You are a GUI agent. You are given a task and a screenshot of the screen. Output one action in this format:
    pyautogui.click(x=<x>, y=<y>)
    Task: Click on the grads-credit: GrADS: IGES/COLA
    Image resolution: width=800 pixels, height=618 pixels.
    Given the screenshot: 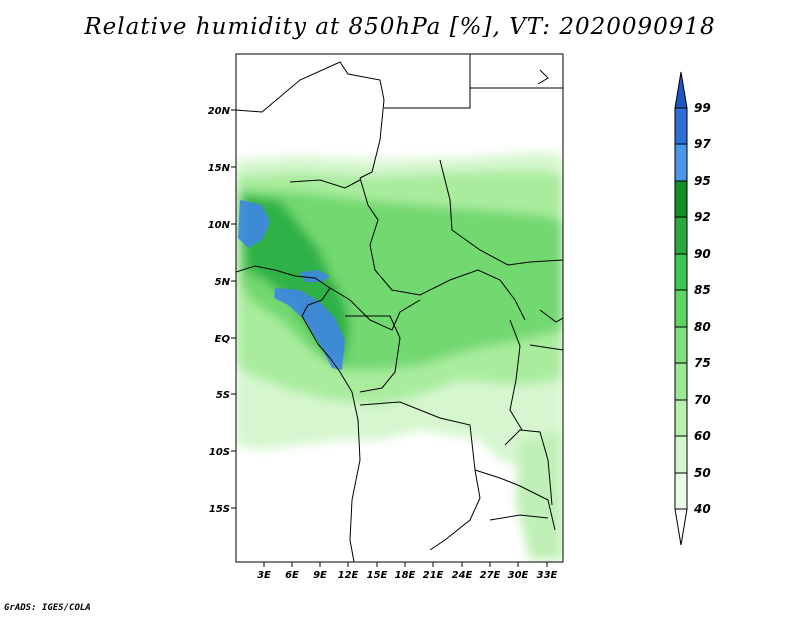 What is the action you would take?
    pyautogui.click(x=47, y=608)
    